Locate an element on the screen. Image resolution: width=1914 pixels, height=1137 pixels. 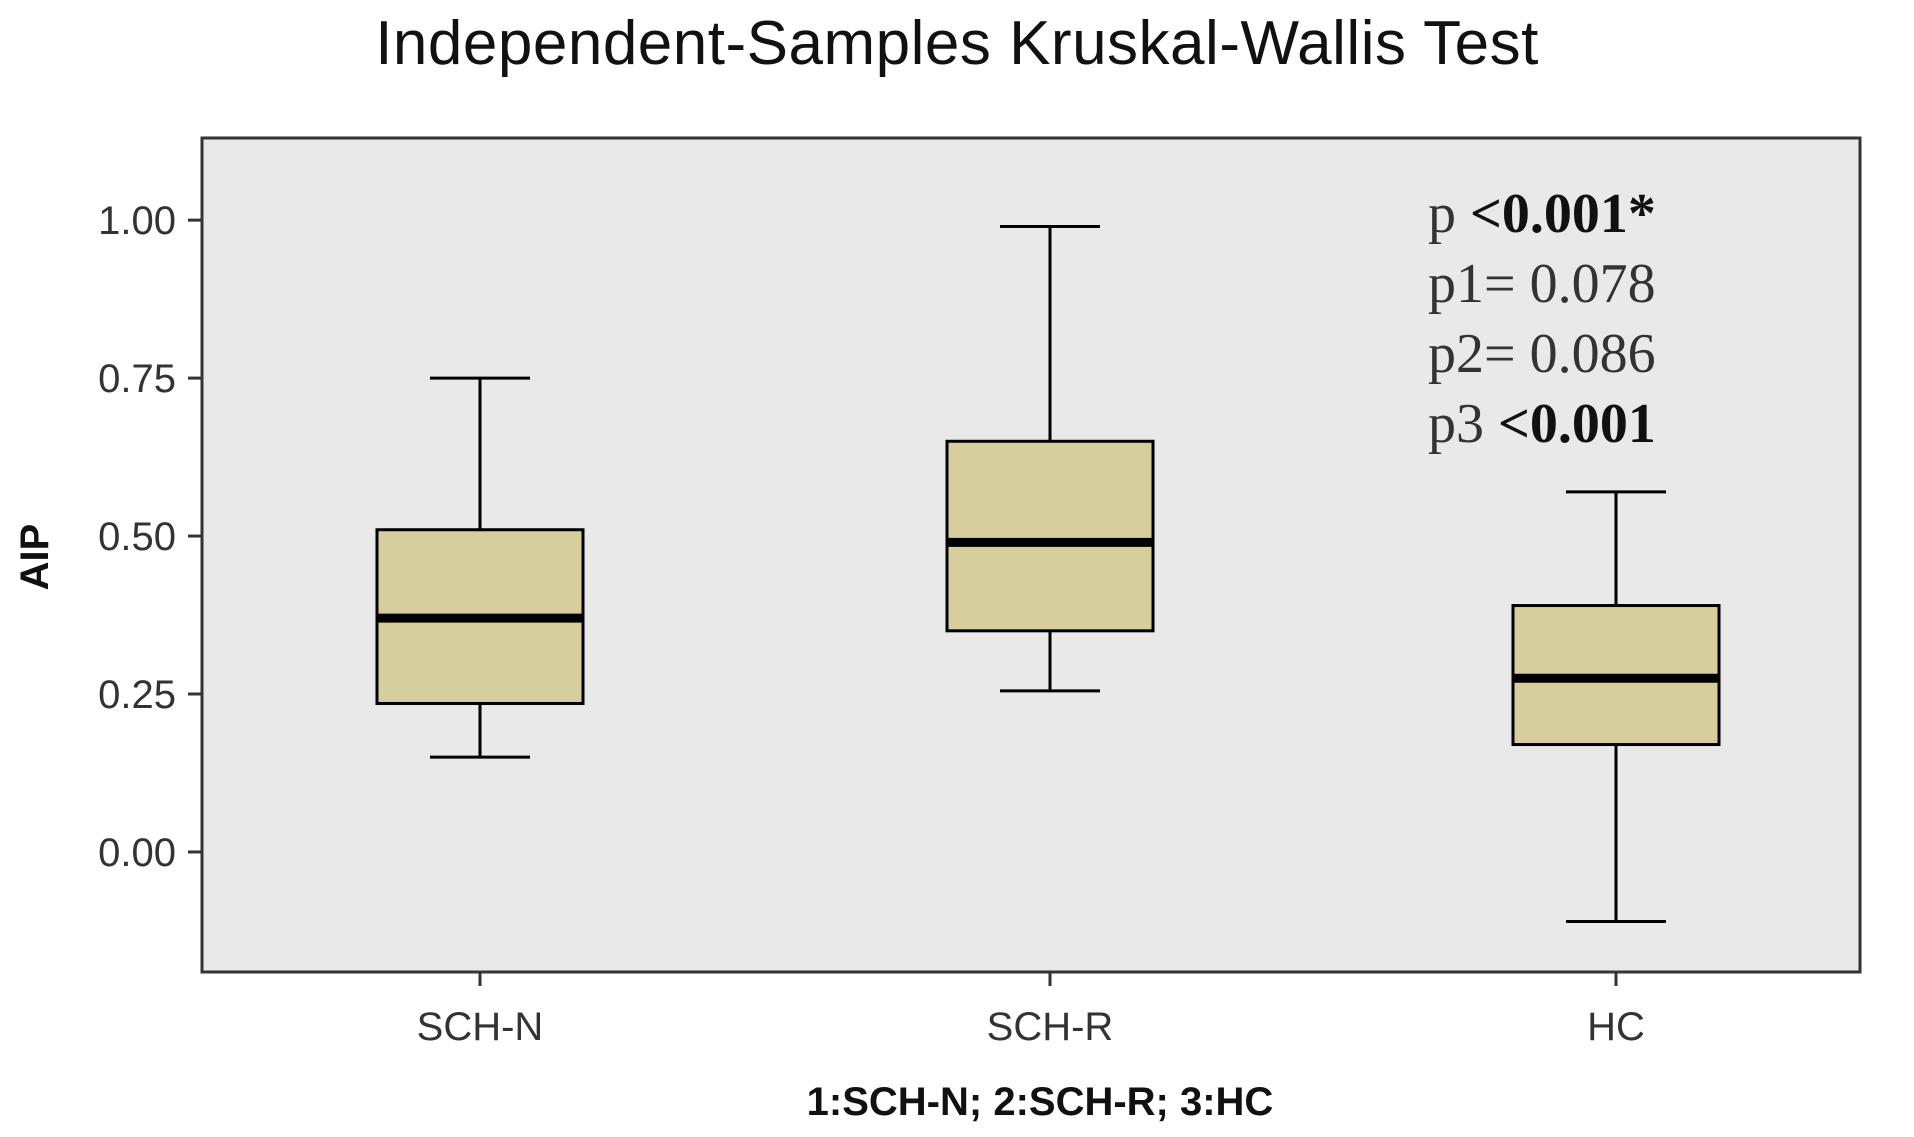
chart-title: Independent-Samples Kruskal-Wallis Test is located at coordinates (957, 43).